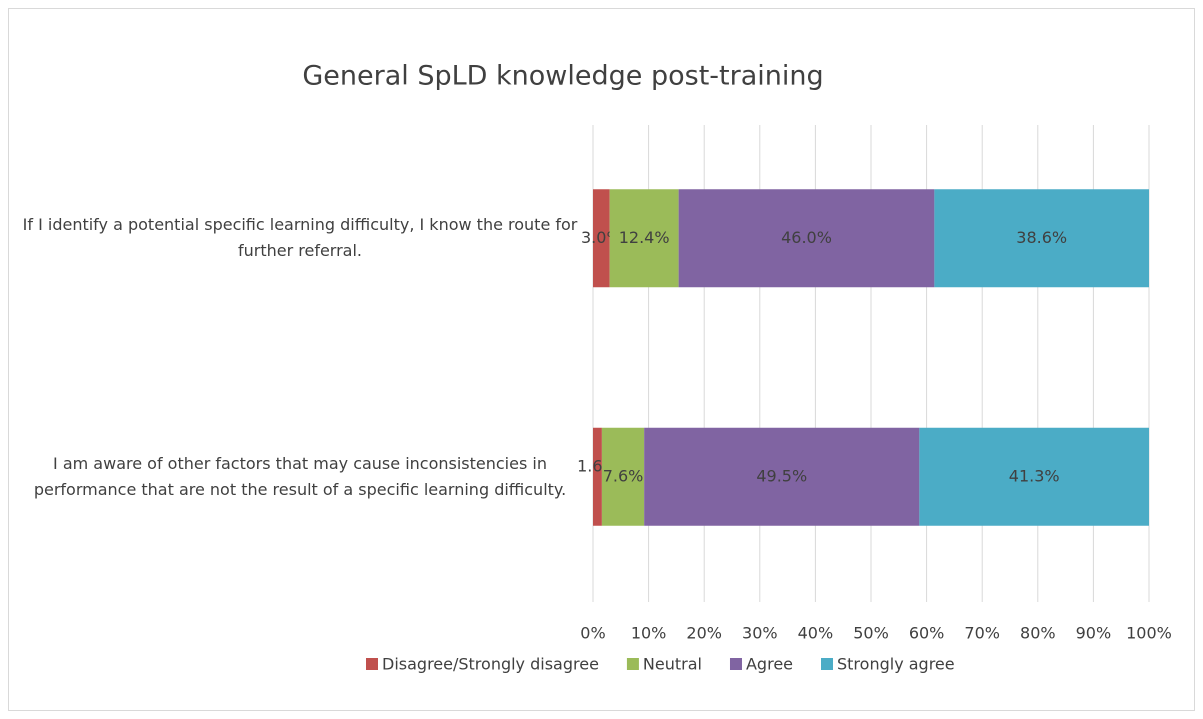  What do you see at coordinates (490, 664) in the screenshot?
I see `legend-label: Disagree/Strongly disagree` at bounding box center [490, 664].